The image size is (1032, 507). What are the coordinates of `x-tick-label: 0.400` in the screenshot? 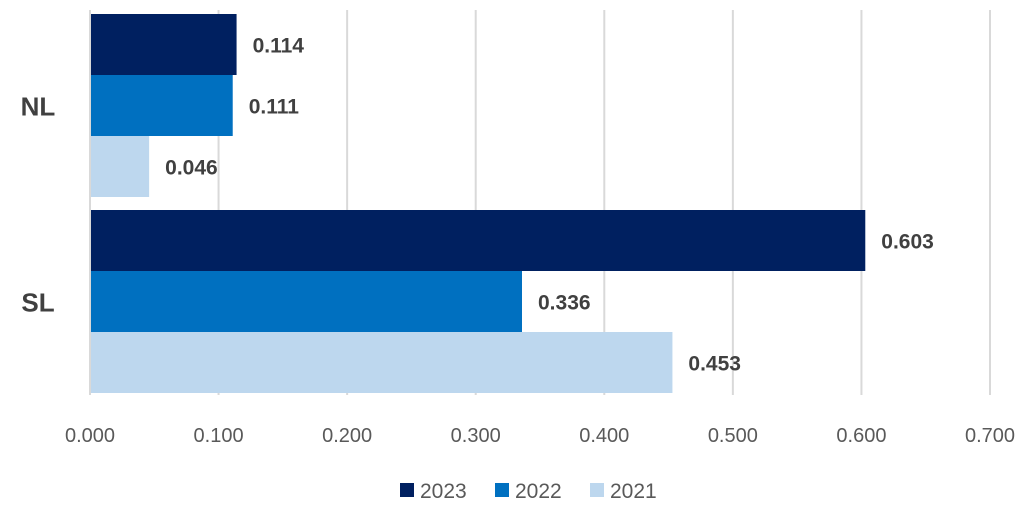 It's located at (604, 436).